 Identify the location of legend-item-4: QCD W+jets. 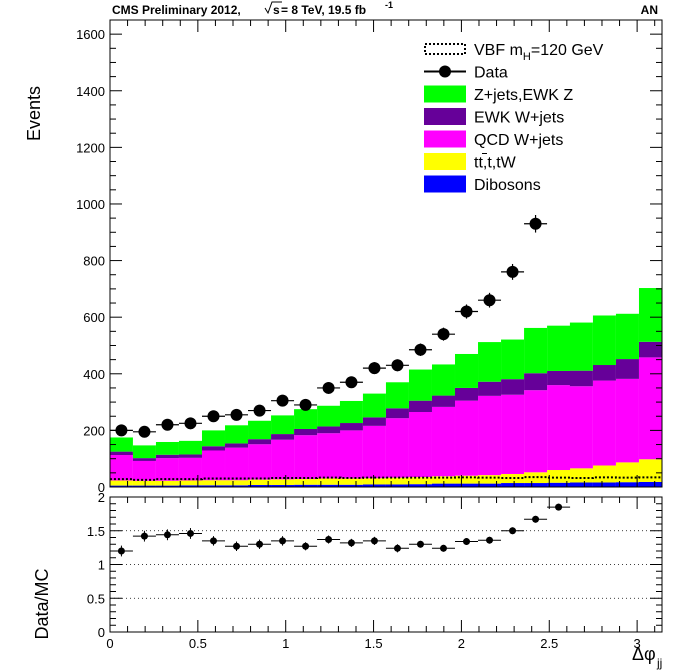
(493, 139).